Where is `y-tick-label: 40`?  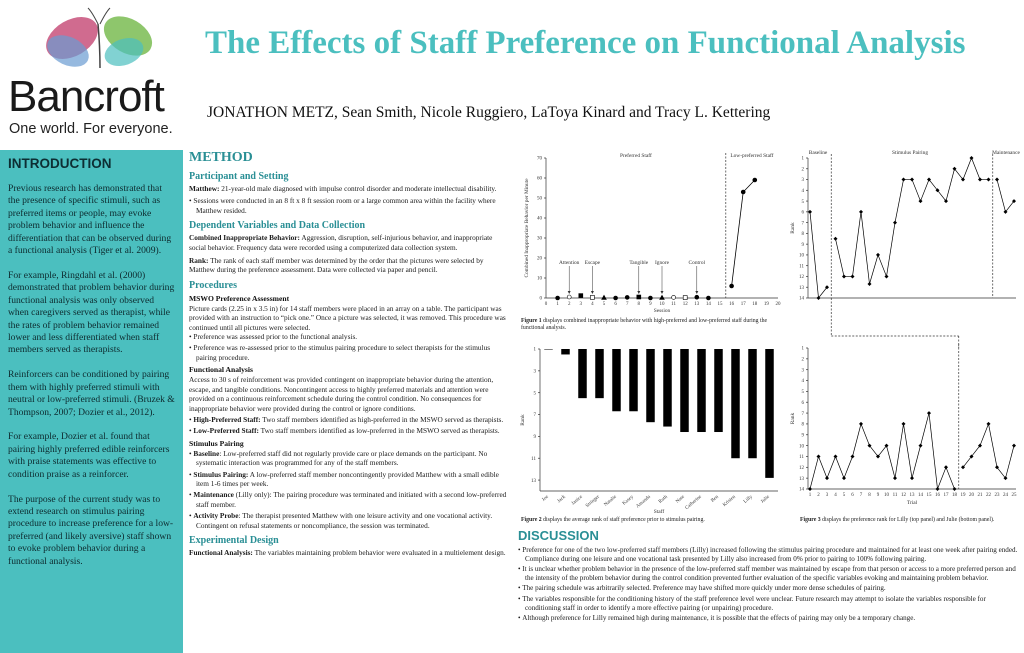 y-tick-label: 40 is located at coordinates (540, 219).